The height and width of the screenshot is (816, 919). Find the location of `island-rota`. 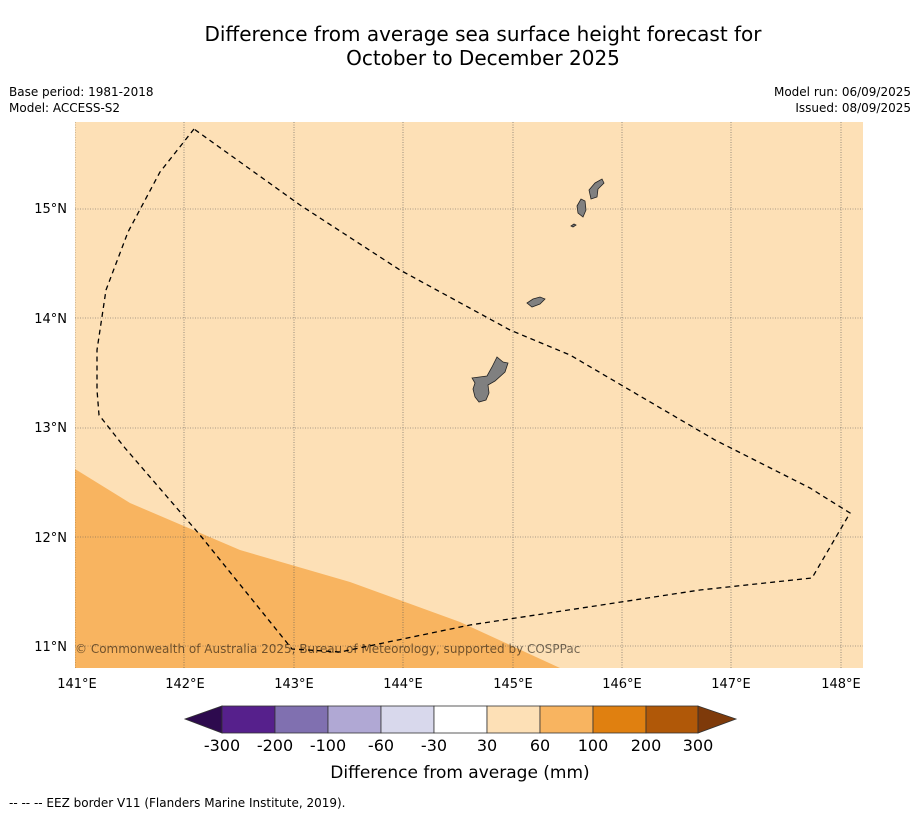

island-rota is located at coordinates (536, 302).